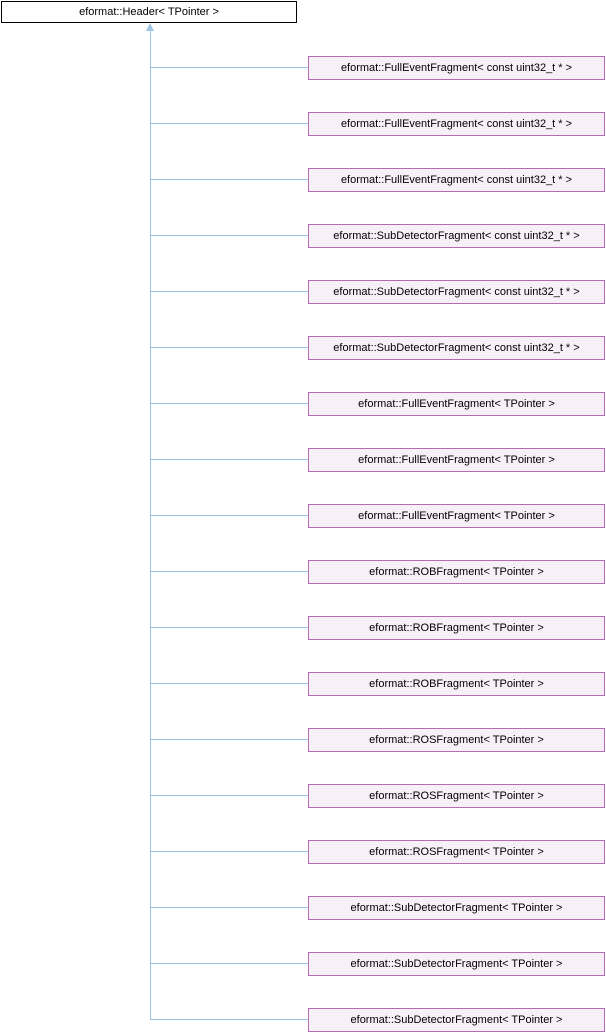  What do you see at coordinates (149, 12) in the screenshot?
I see `base-class-node: eformat::Header< TPointer >` at bounding box center [149, 12].